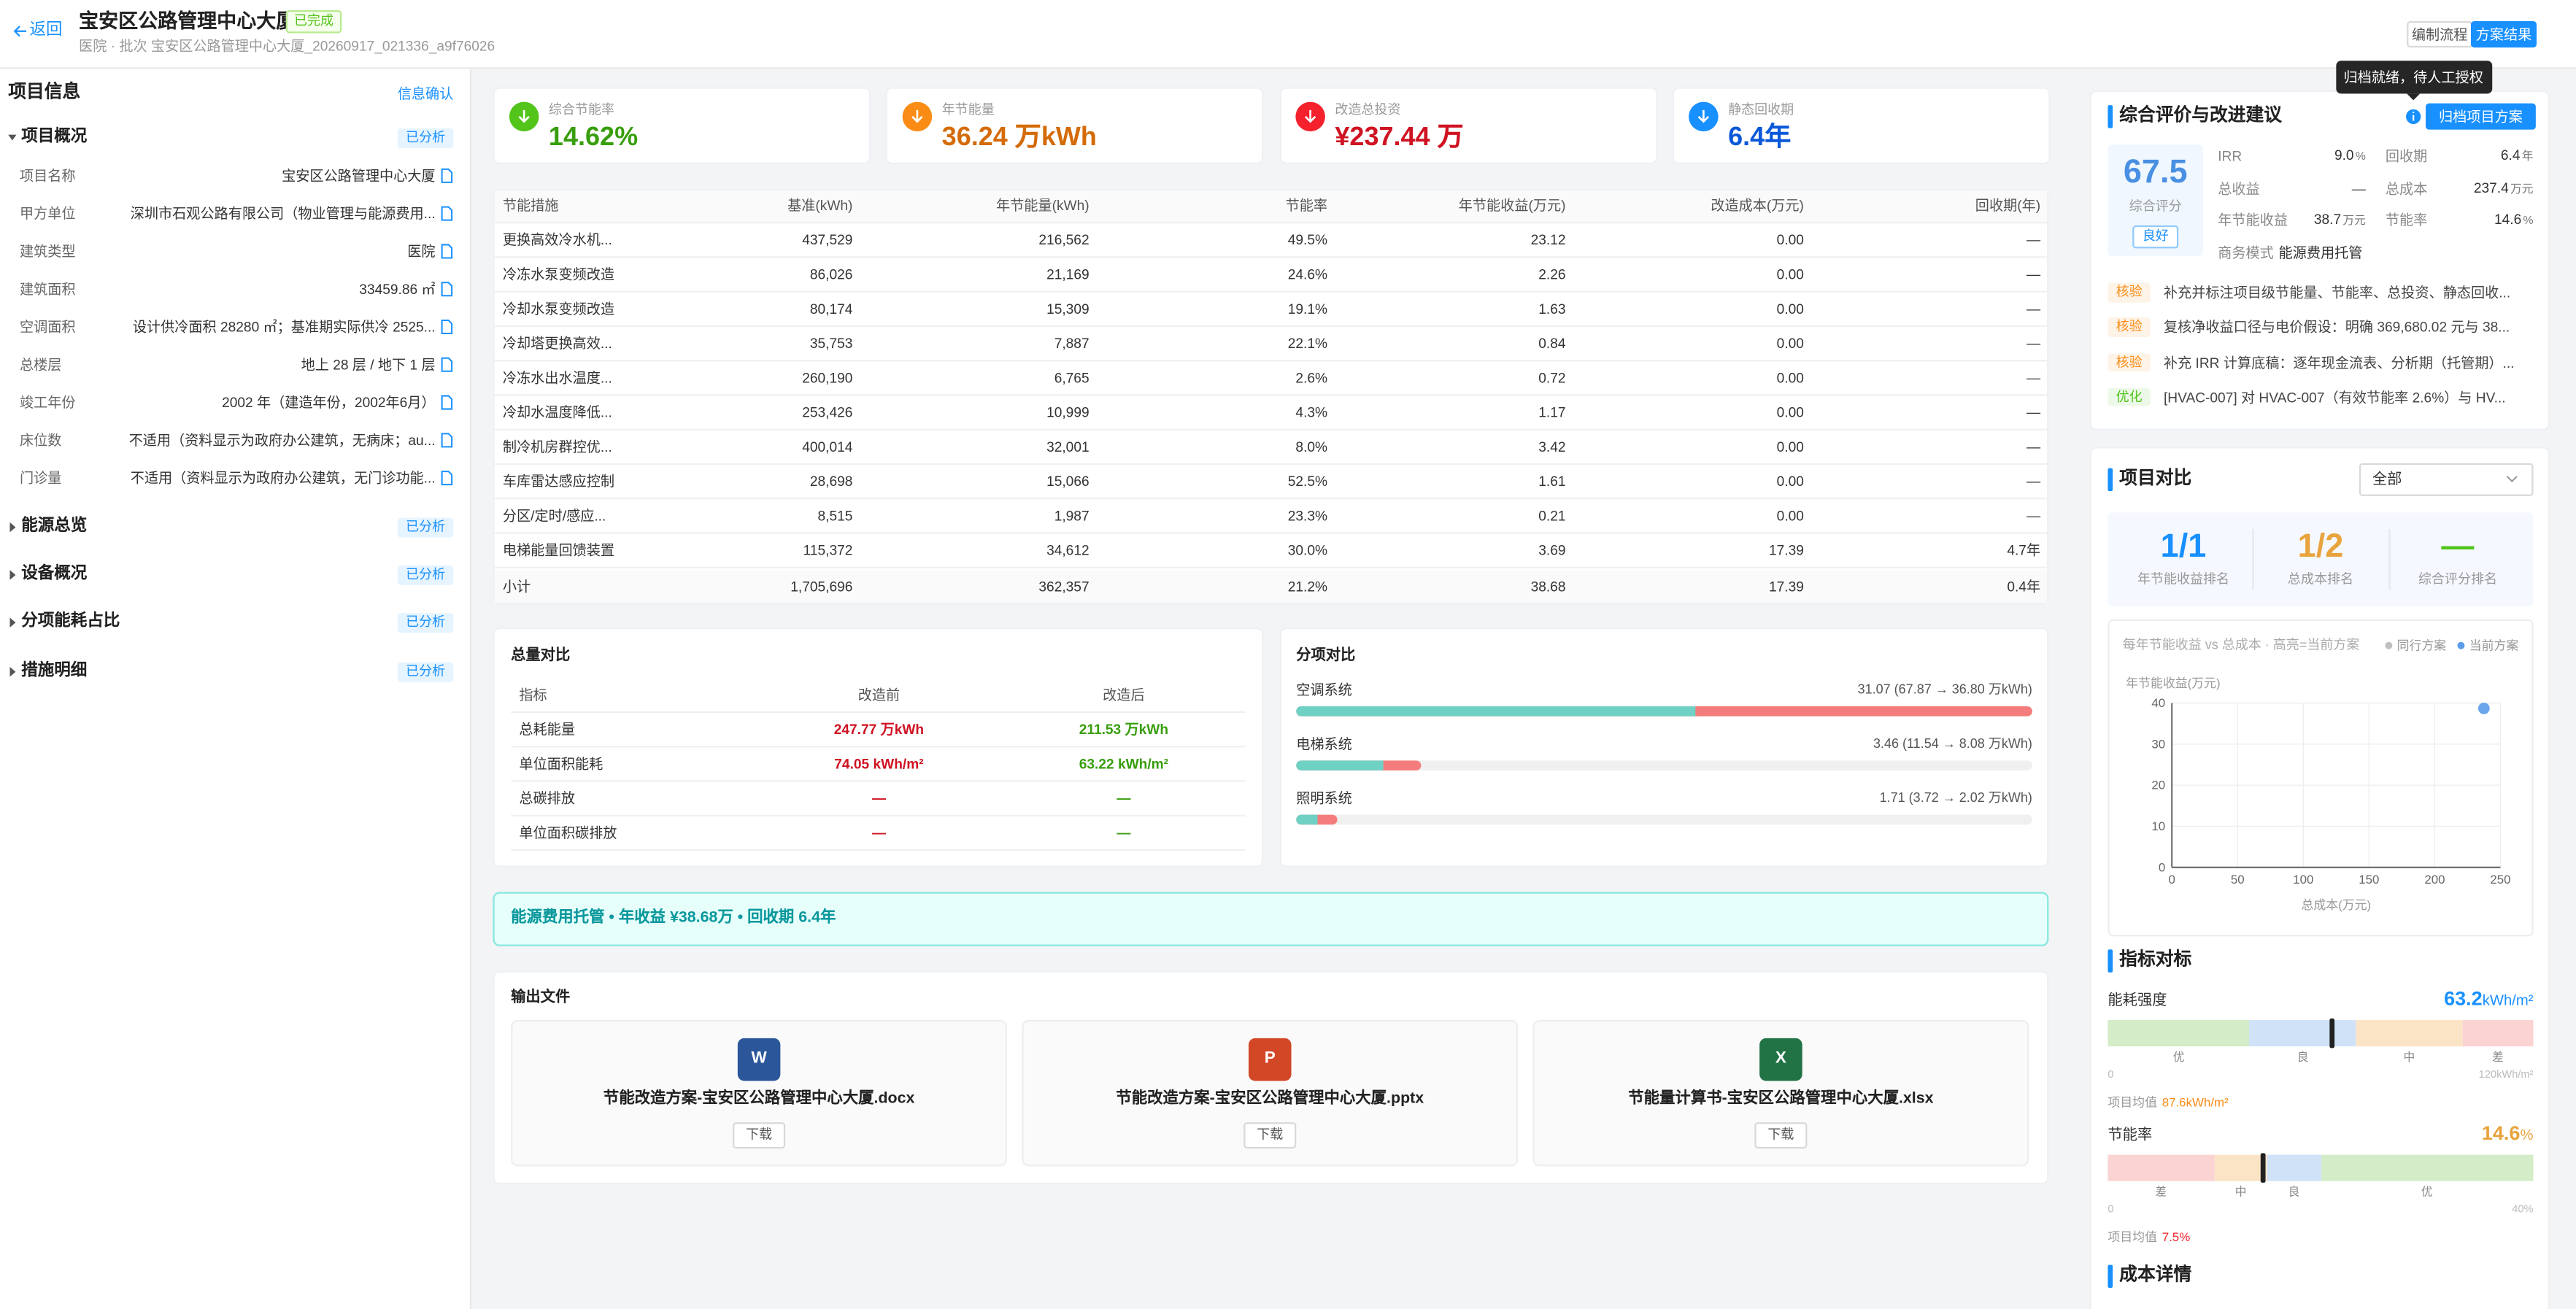 The height and width of the screenshot is (1309, 2576). I want to click on table-cell: 362,357, so click(1064, 586).